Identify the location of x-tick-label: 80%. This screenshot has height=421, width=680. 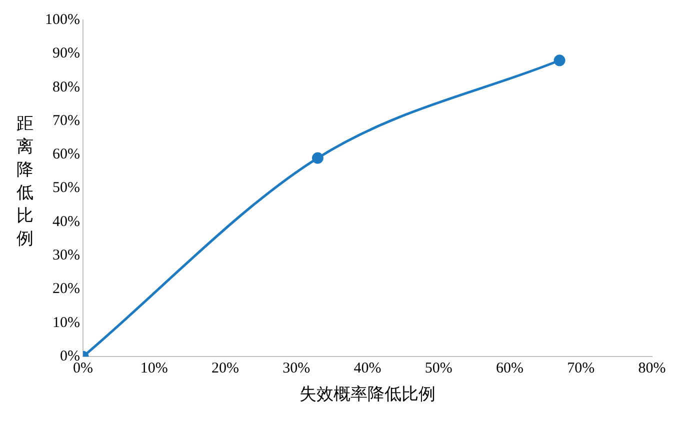
(652, 368).